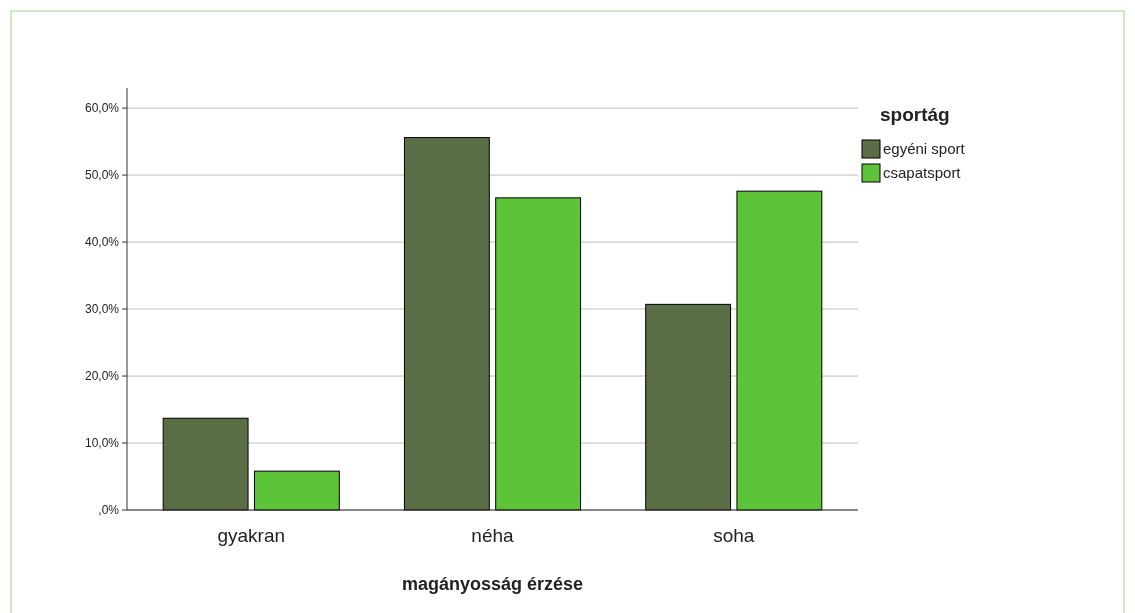  Describe the element at coordinates (915, 114) in the screenshot. I see `legend-title: sportág` at that location.